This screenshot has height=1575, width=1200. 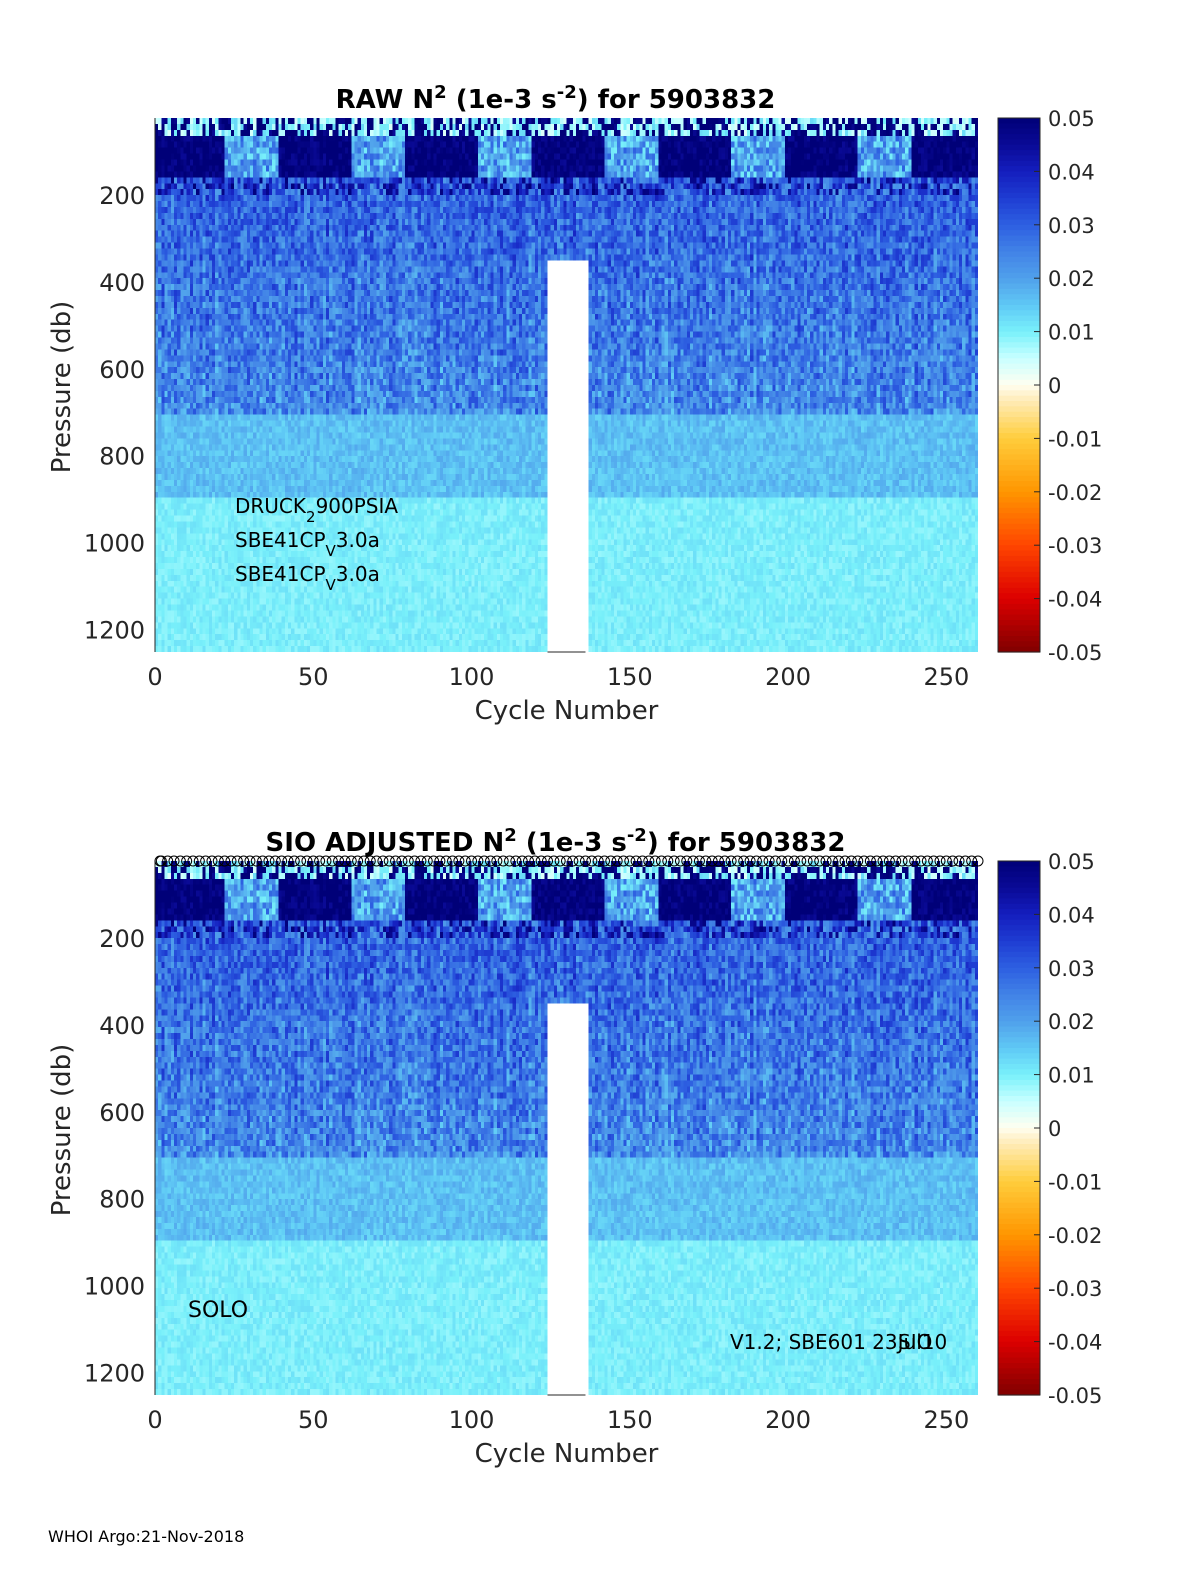 What do you see at coordinates (114, 630) in the screenshot?
I see `y-tick-label: 1200` at bounding box center [114, 630].